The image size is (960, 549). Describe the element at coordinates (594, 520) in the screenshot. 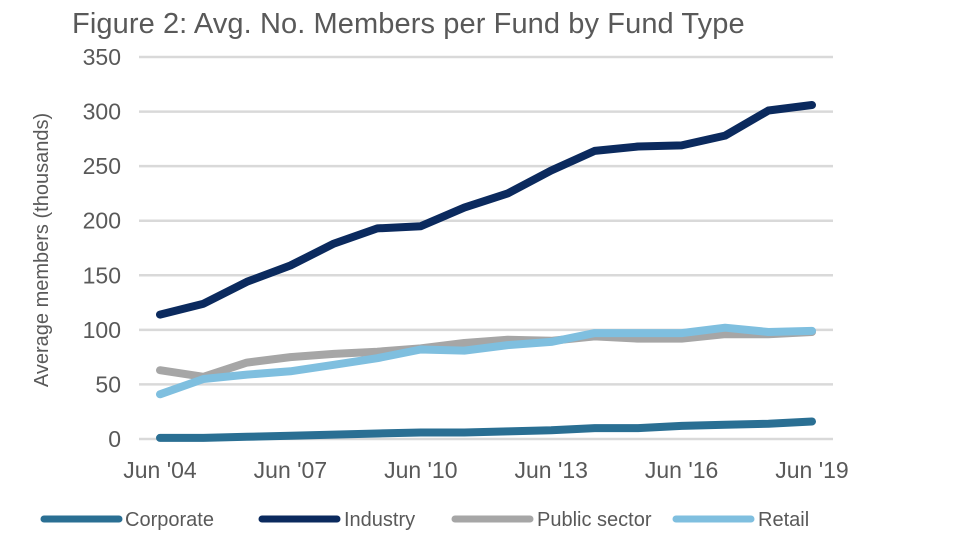

I see `legend-label: Public sector` at that location.